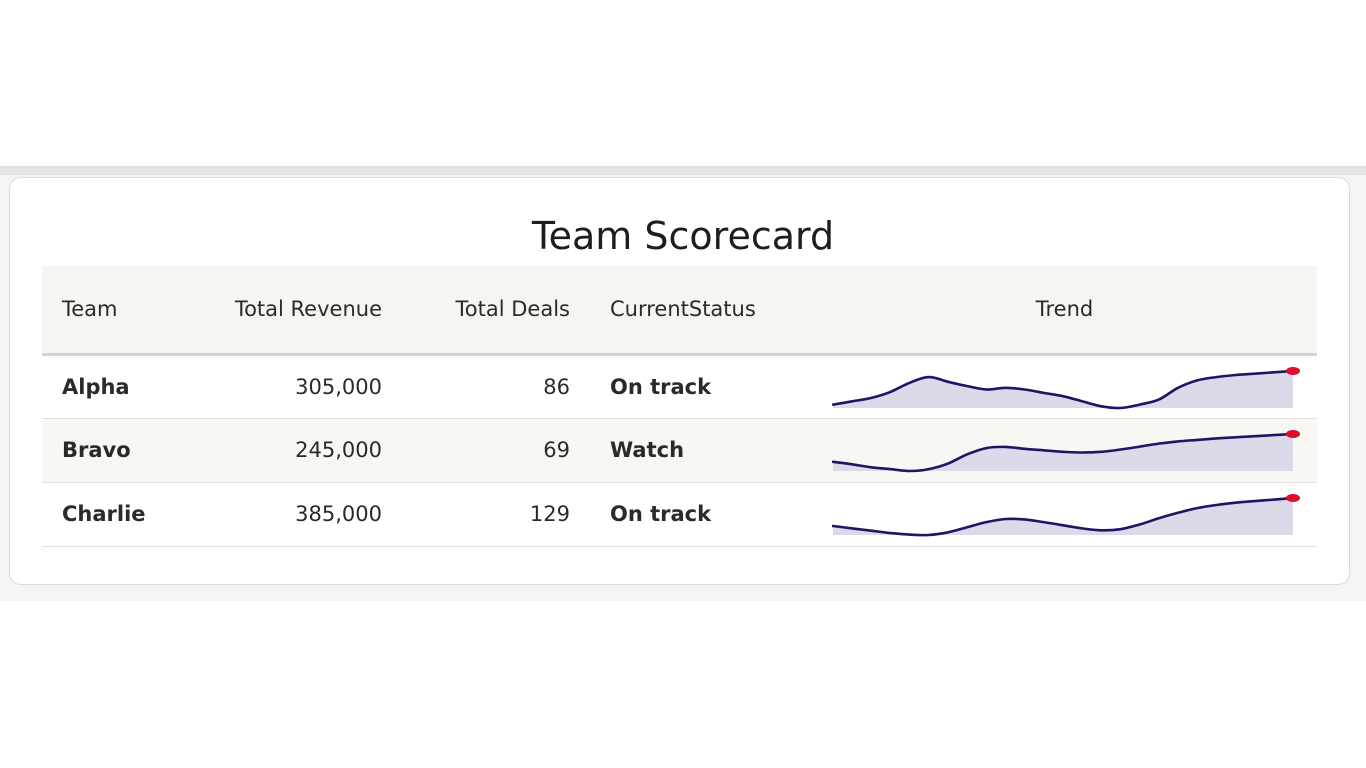  I want to click on table-row: Bravo 245,000 69 Watch, so click(679, 450).